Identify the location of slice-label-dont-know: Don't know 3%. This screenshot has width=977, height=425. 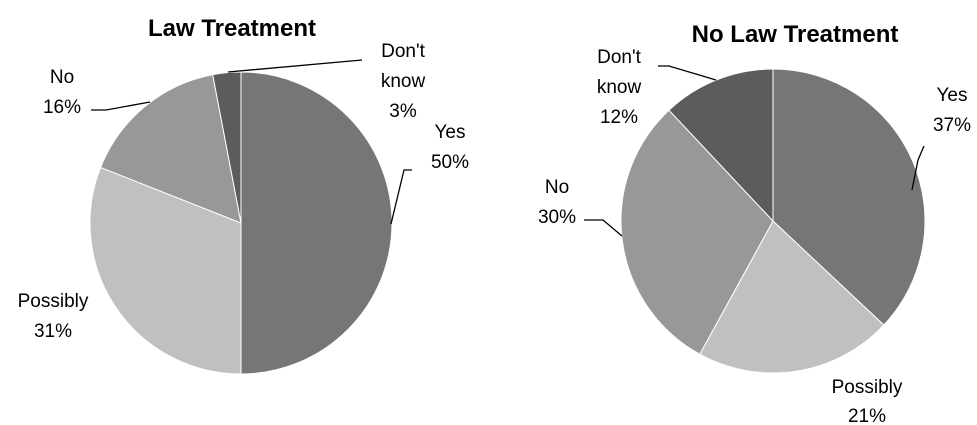
(403, 81).